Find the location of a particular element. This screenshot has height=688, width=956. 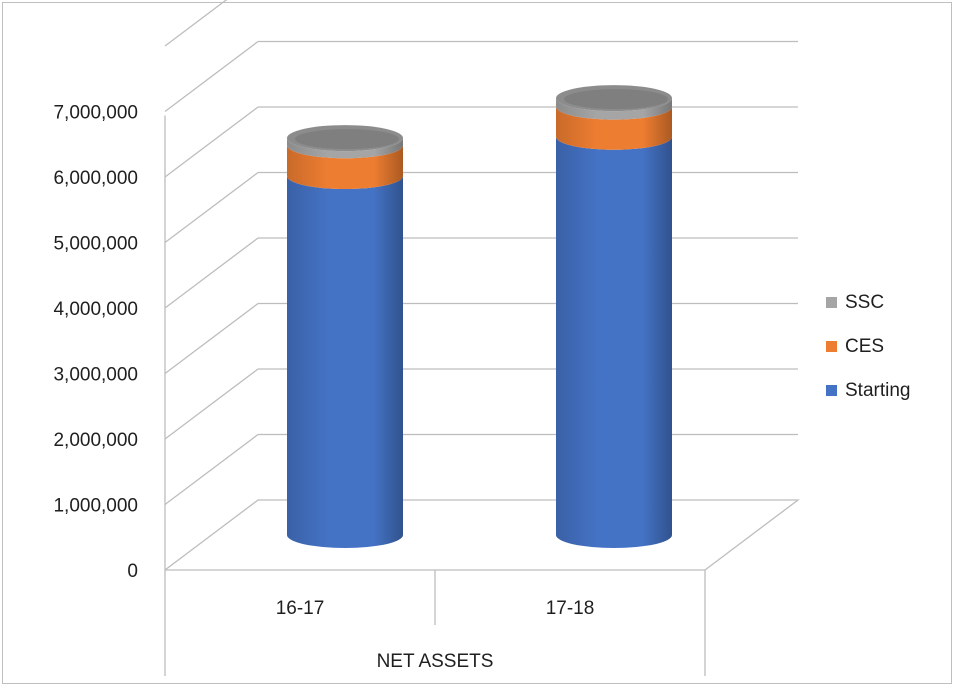

y-tick-label: 1,000,000 is located at coordinates (95, 506).